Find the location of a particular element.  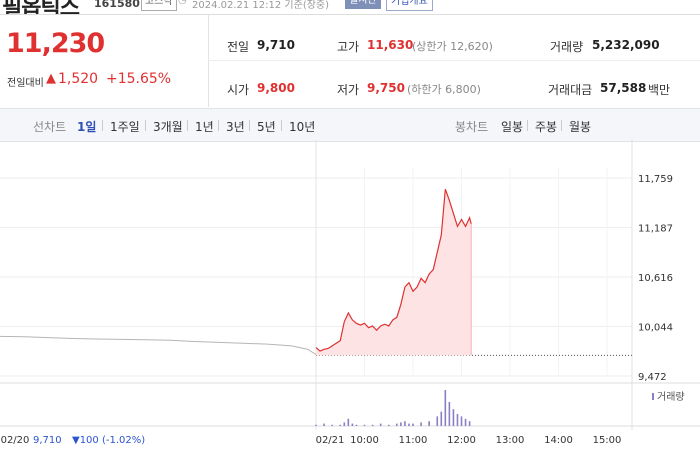

stock-name: 필옵틱스 is located at coordinates (41, 7).